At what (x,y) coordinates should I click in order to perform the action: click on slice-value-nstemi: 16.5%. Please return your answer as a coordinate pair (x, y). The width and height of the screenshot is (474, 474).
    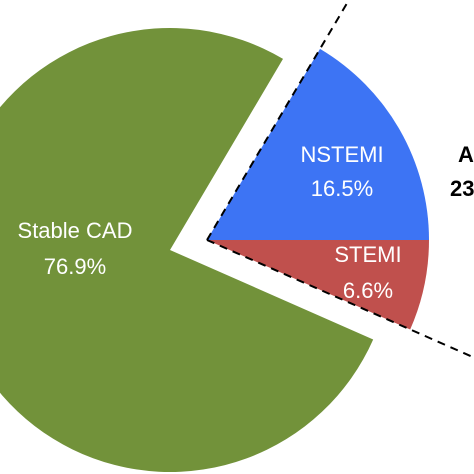
    Looking at the image, I should click on (342, 188).